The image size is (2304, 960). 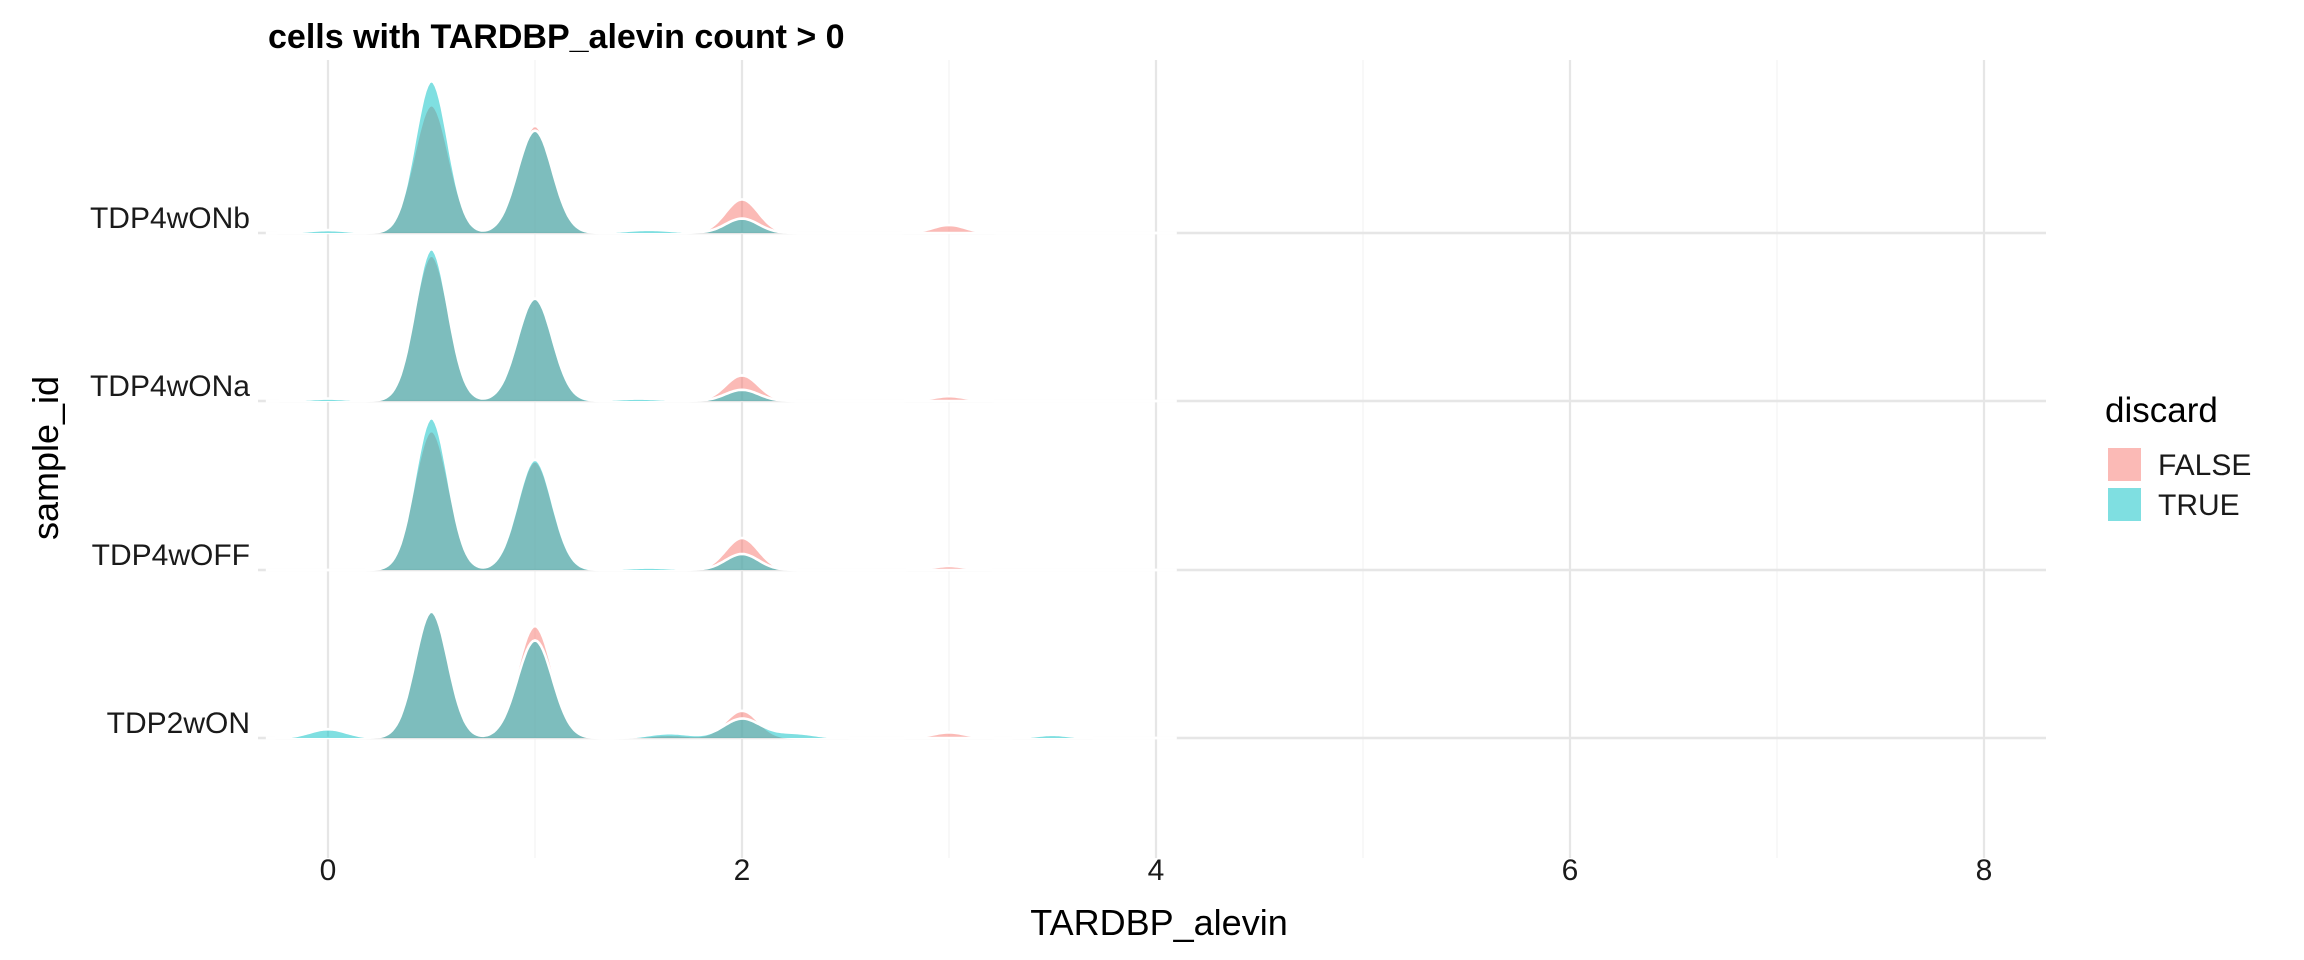 What do you see at coordinates (2199, 505) in the screenshot?
I see `legend-label-true: TRUE` at bounding box center [2199, 505].